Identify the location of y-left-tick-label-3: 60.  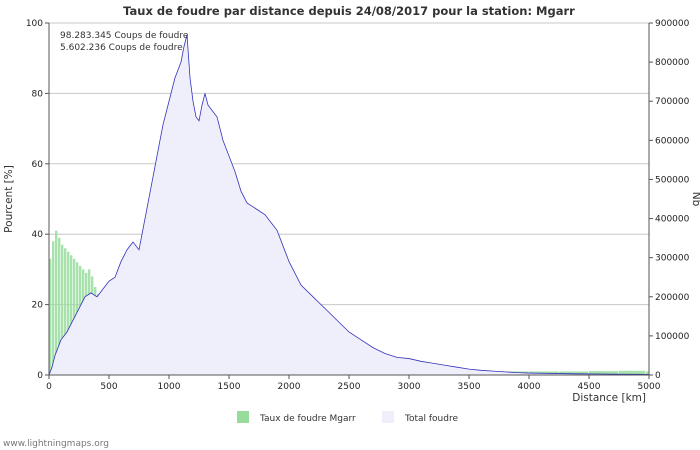
(38, 165).